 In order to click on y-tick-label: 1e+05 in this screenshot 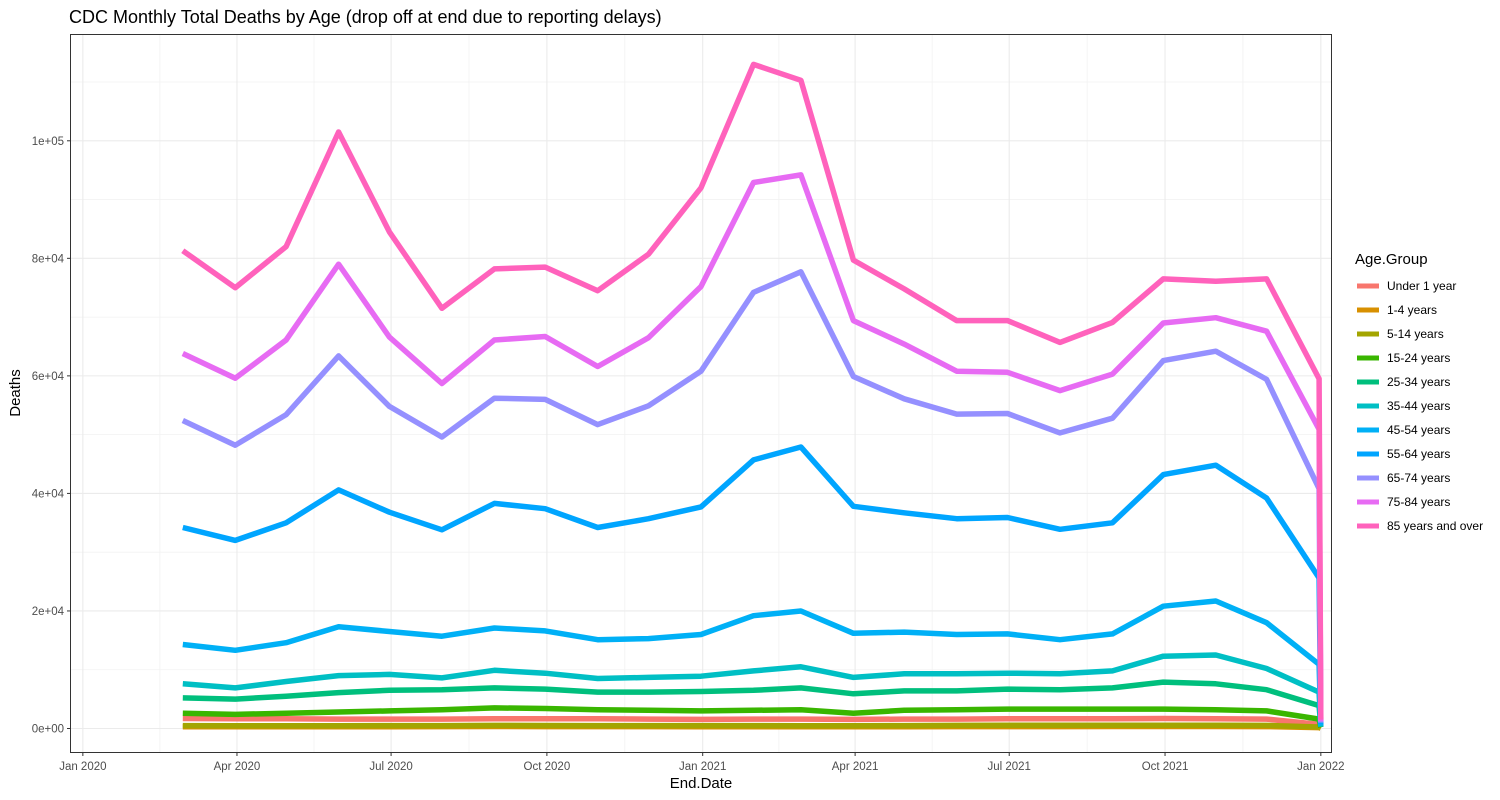, I will do `click(48, 142)`.